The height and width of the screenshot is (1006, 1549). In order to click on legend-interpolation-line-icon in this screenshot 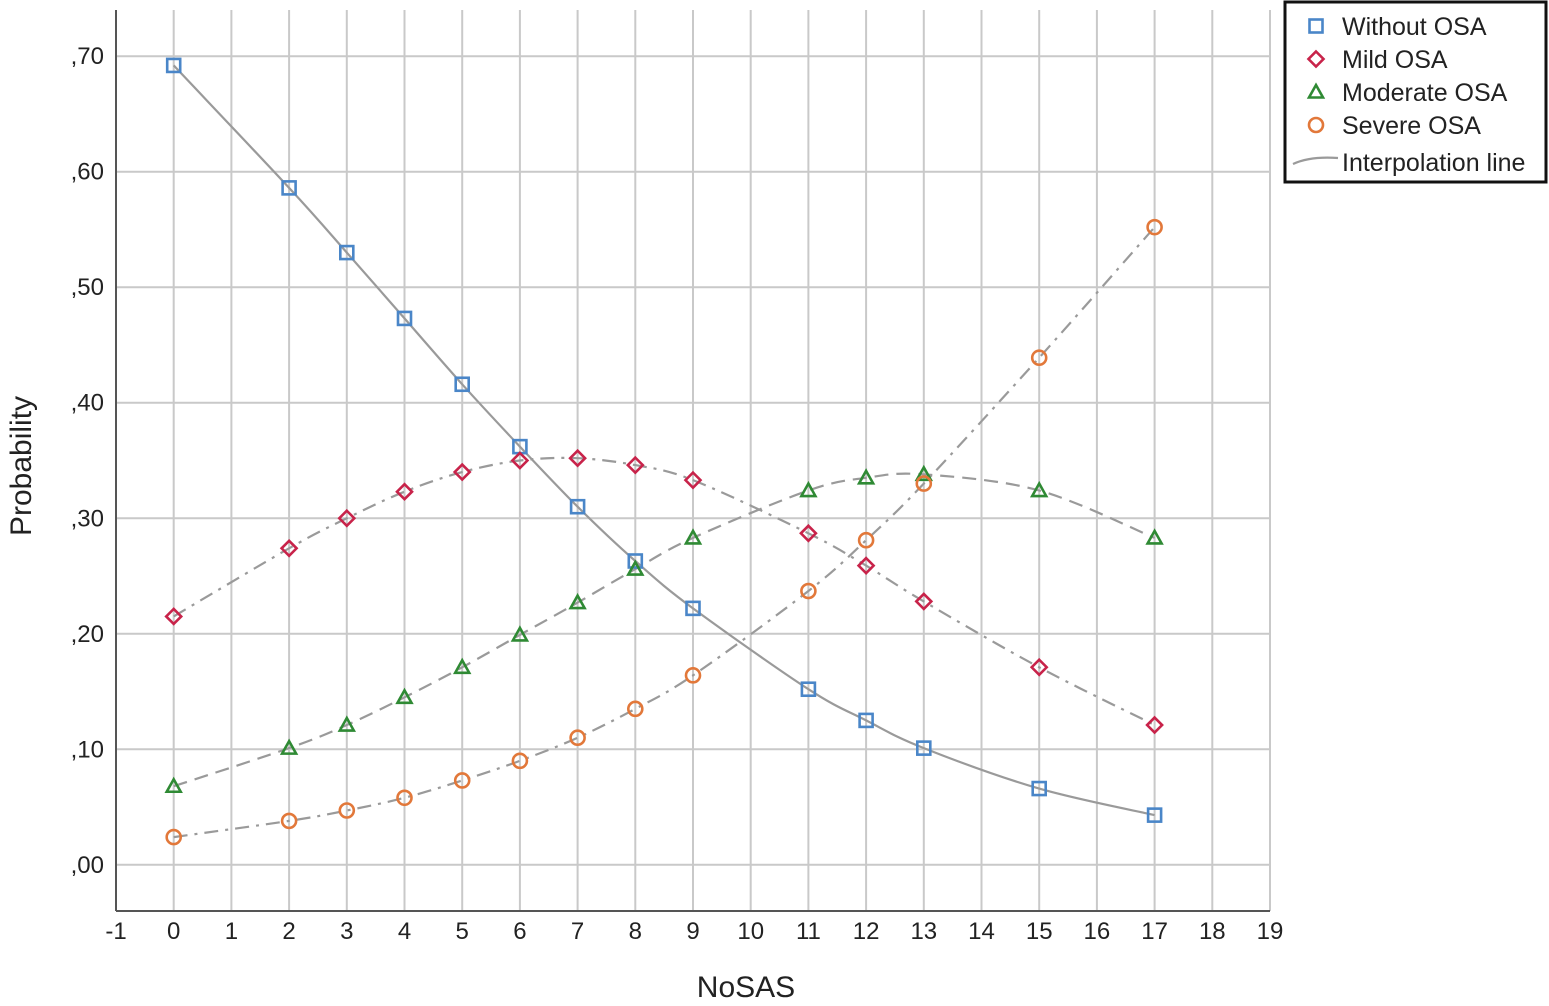, I will do `click(1315, 160)`.